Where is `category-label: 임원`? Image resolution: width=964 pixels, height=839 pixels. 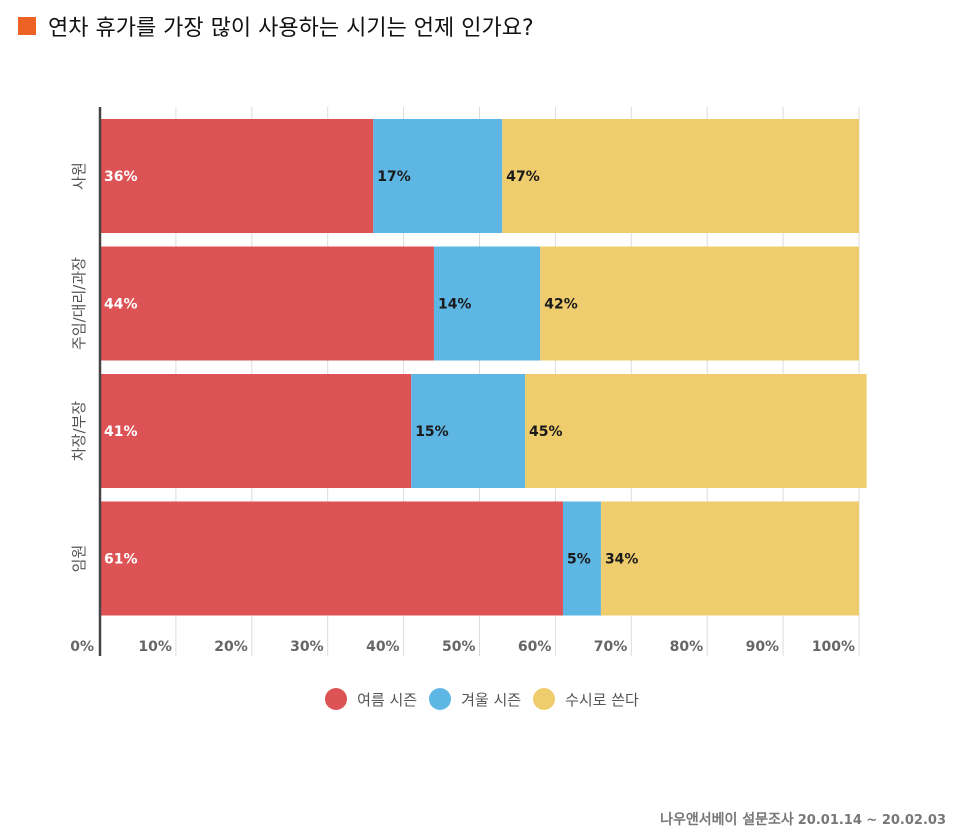 category-label: 임원 is located at coordinates (79, 559).